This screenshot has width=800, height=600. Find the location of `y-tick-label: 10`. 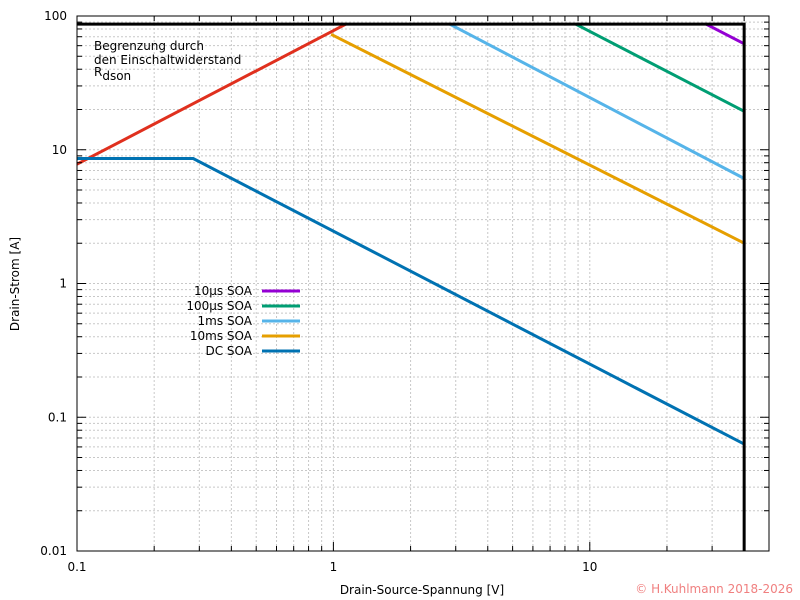

y-tick-label: 10 is located at coordinates (59, 150).